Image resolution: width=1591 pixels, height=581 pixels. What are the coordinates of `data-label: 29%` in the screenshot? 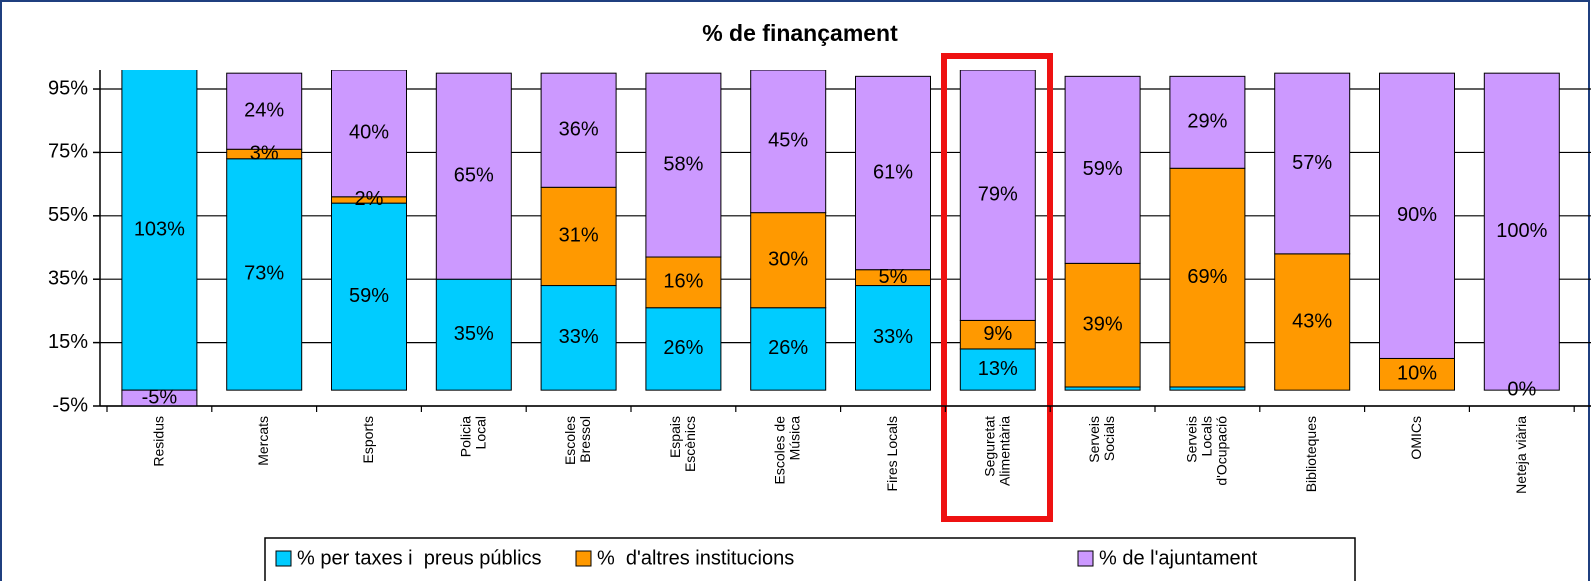 It's located at (1207, 122).